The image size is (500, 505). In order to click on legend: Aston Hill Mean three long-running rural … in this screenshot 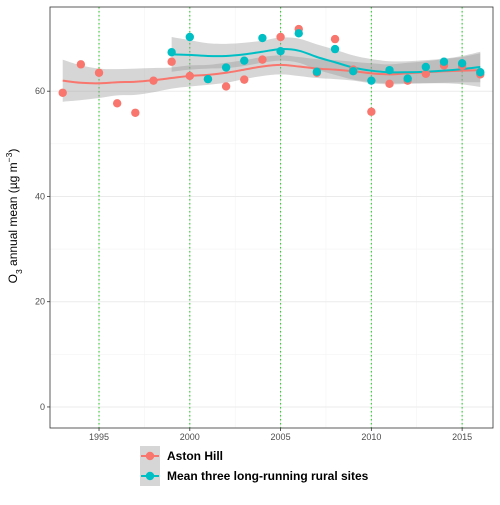, I will do `click(254, 466)`.